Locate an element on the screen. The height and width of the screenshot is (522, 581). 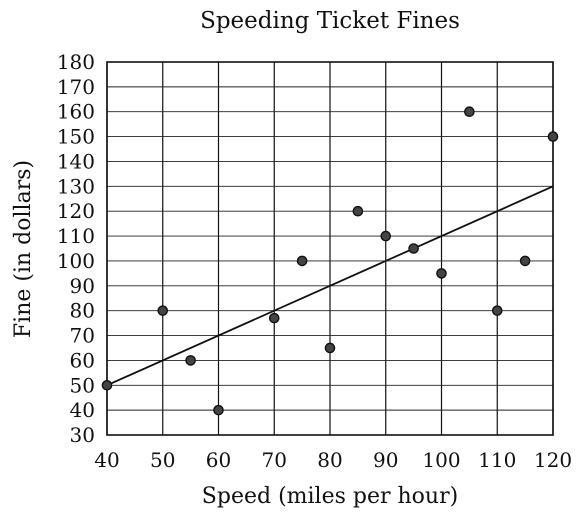
y-tick-label: 90 is located at coordinates (82, 286).